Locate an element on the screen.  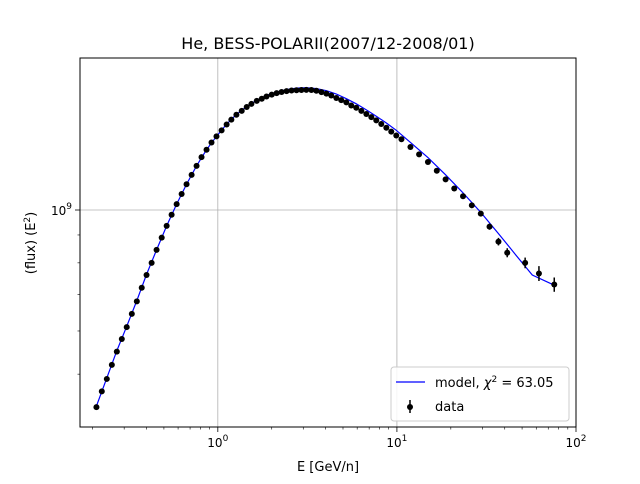
y-tick-label: 109 is located at coordinates (61, 210).